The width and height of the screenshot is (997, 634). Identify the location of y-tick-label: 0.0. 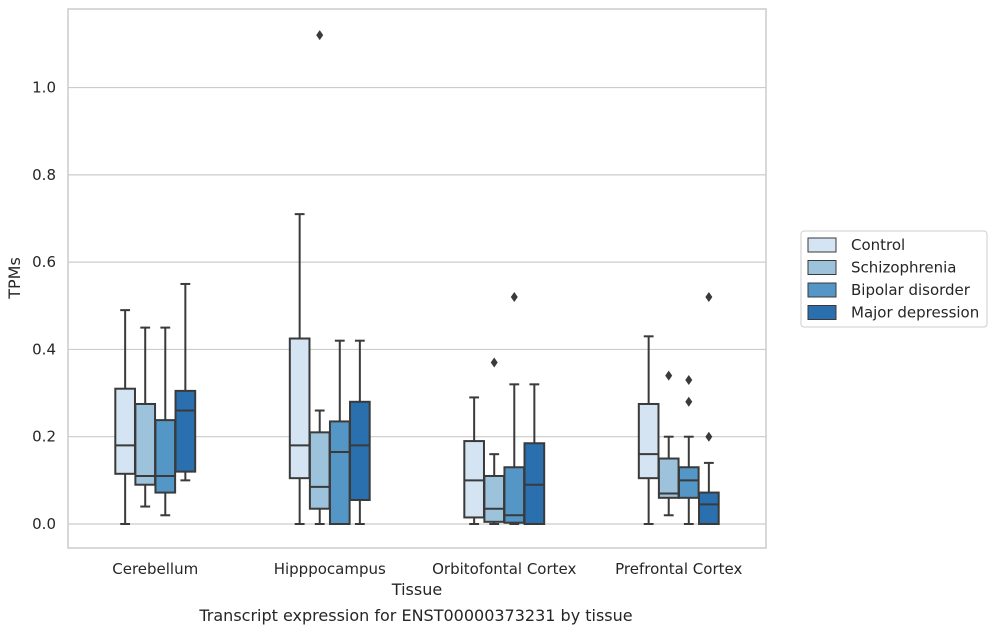
(44, 524).